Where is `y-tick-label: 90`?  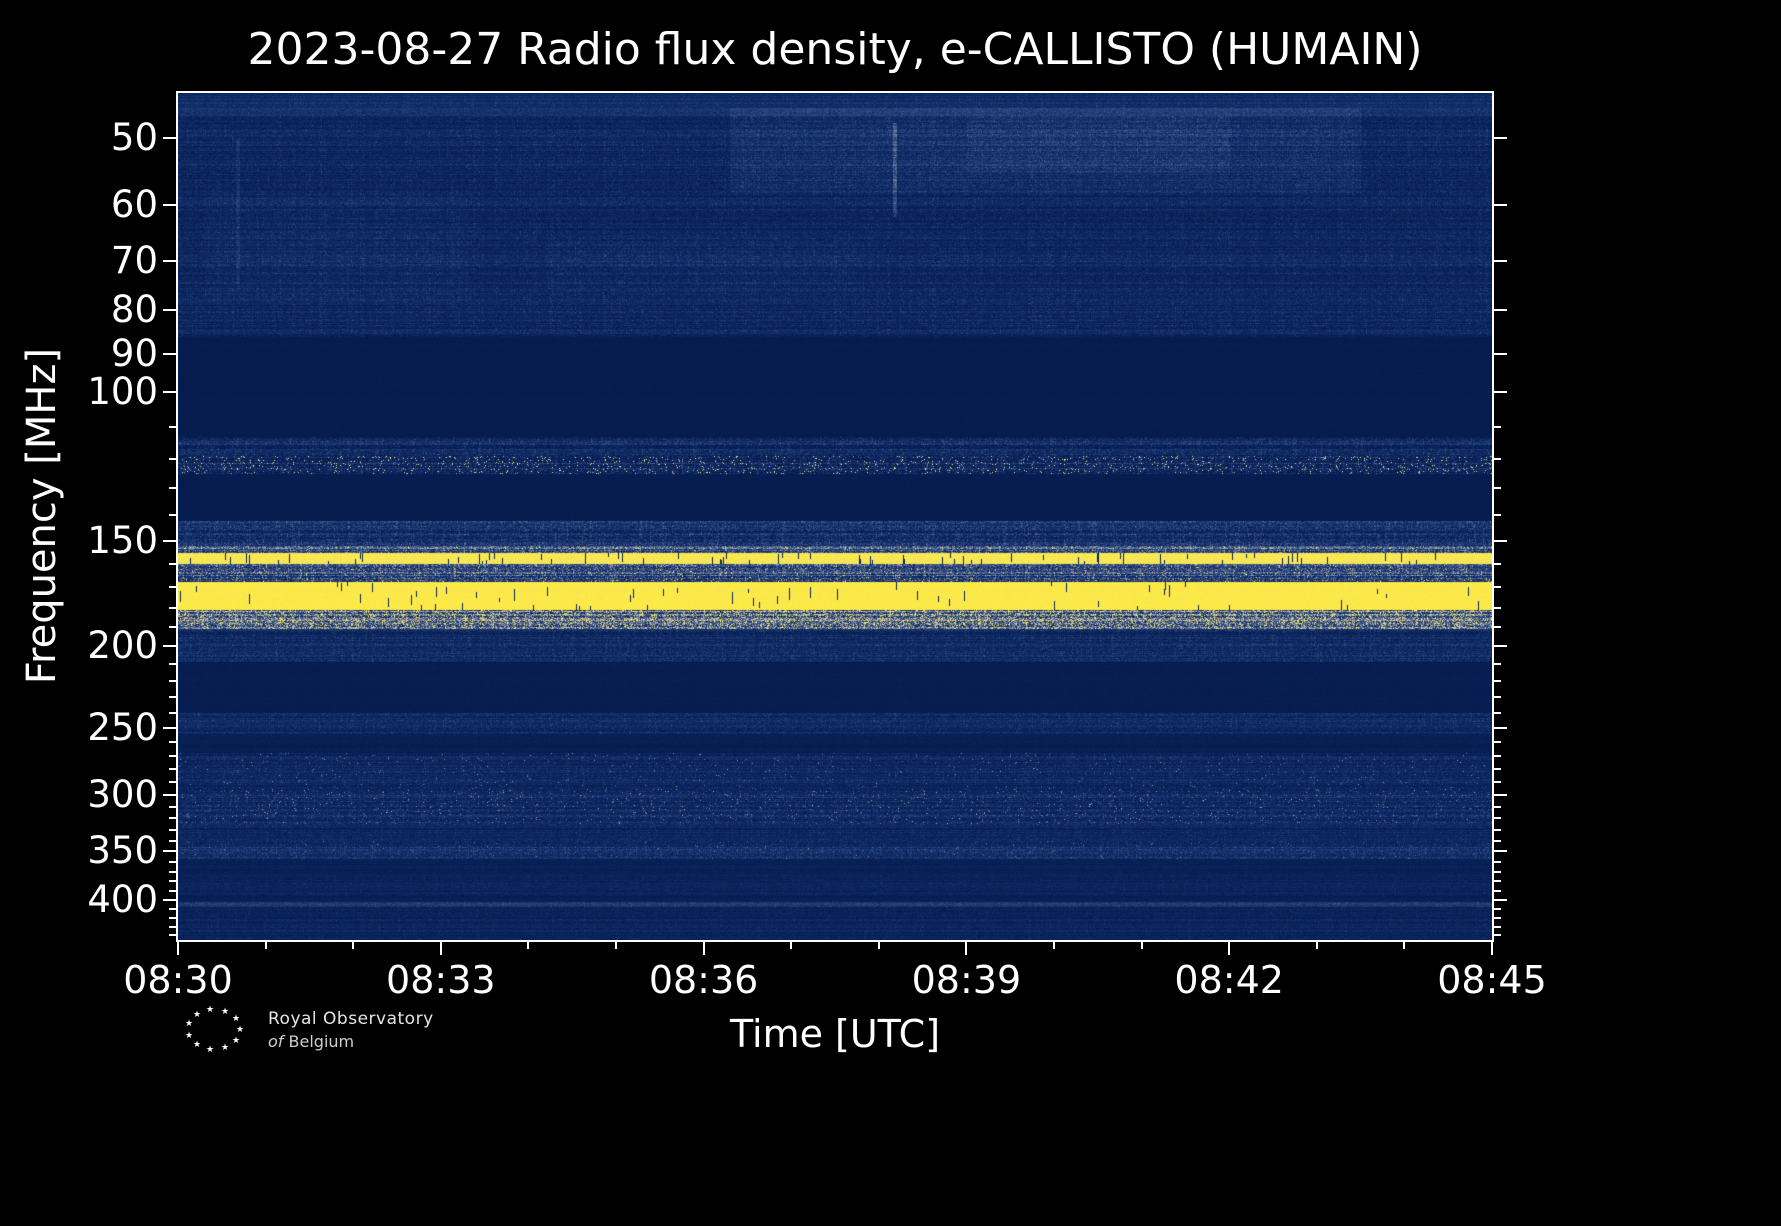
y-tick-label: 90 is located at coordinates (134, 353).